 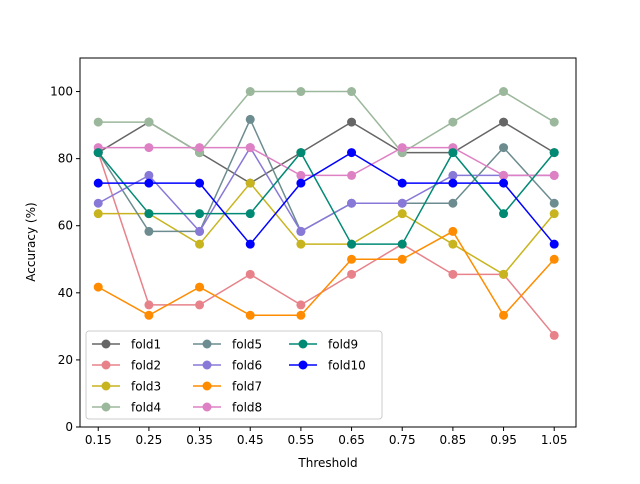 I want to click on legend-label: fold7, so click(x=247, y=387).